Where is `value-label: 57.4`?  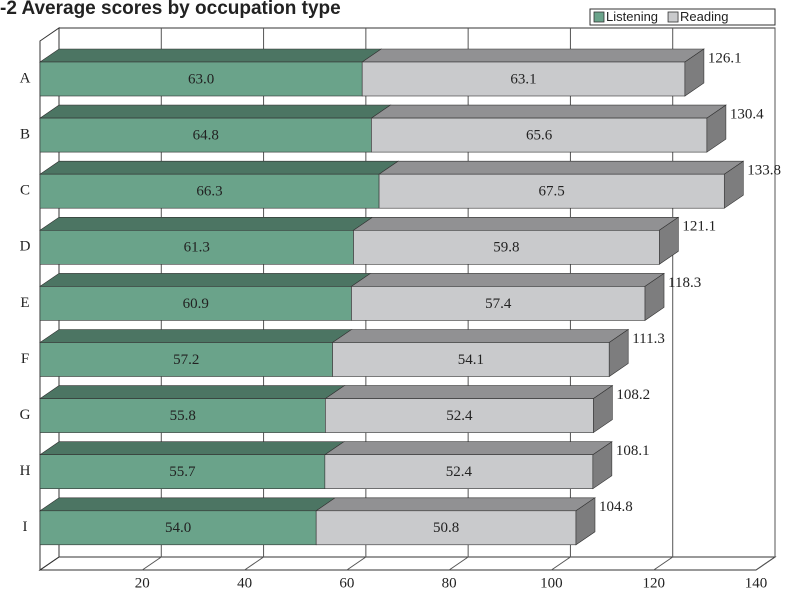
value-label: 57.4 is located at coordinates (498, 304).